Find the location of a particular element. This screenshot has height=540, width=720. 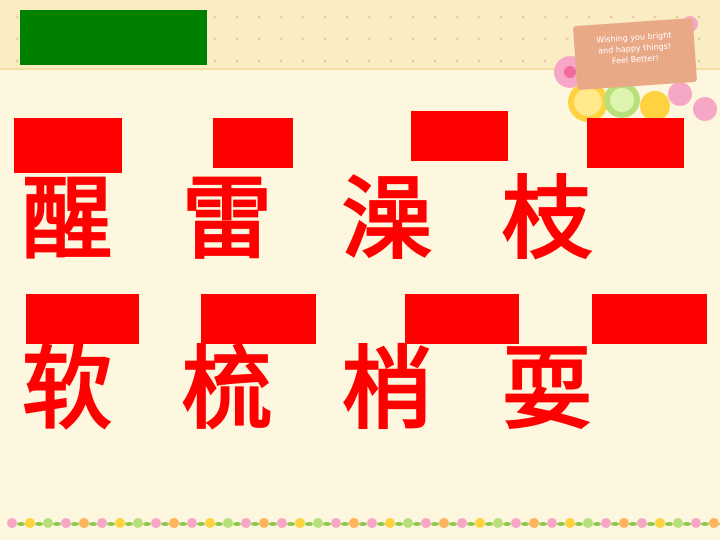

flower-border is located at coordinates (363, 523).